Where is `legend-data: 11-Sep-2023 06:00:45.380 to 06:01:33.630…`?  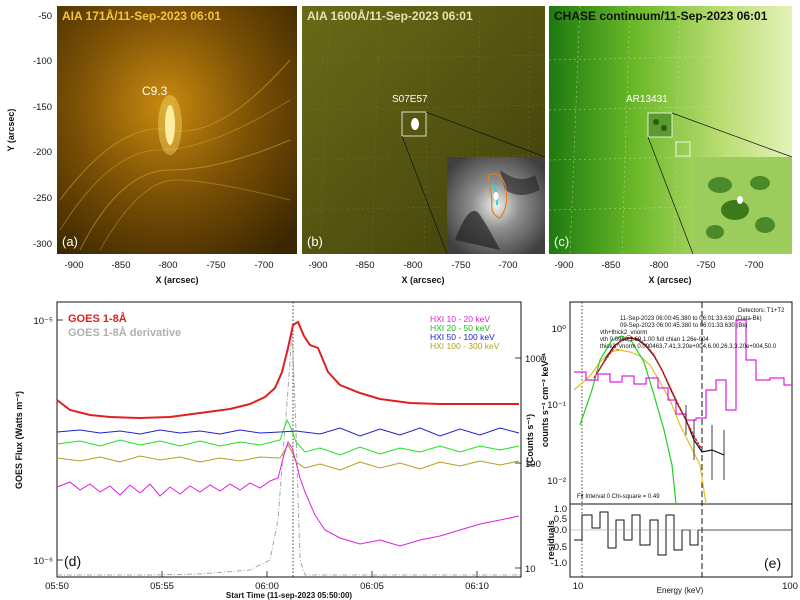
legend-data: 11-Sep-2023 06:00:45.380 to 06:01:33.630… is located at coordinates (691, 319).